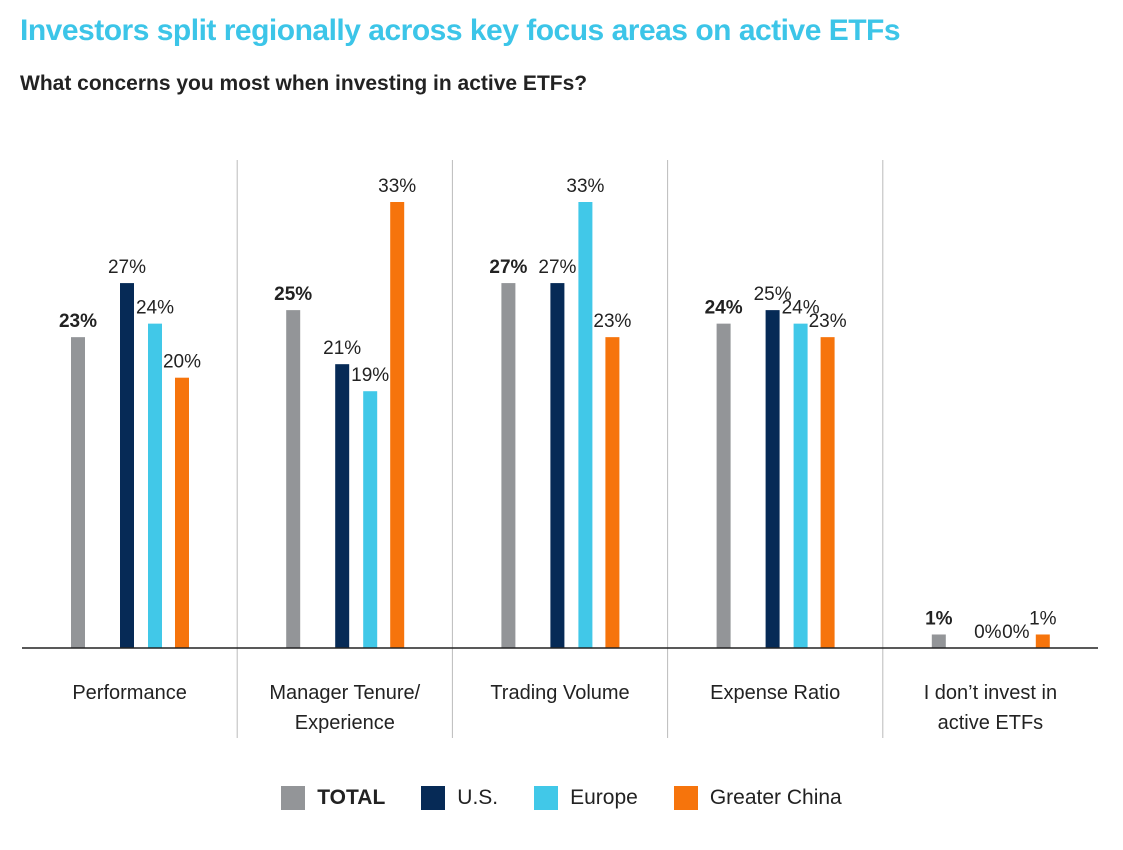  I want to click on category-label: Manager Tenure/, so click(344, 693).